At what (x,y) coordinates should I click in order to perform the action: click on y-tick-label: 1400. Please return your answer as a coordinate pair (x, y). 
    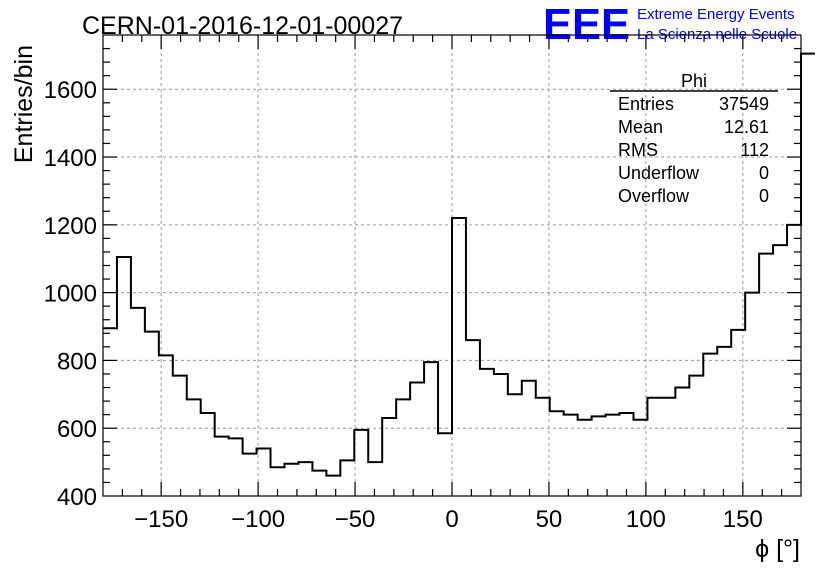
    Looking at the image, I should click on (70, 158).